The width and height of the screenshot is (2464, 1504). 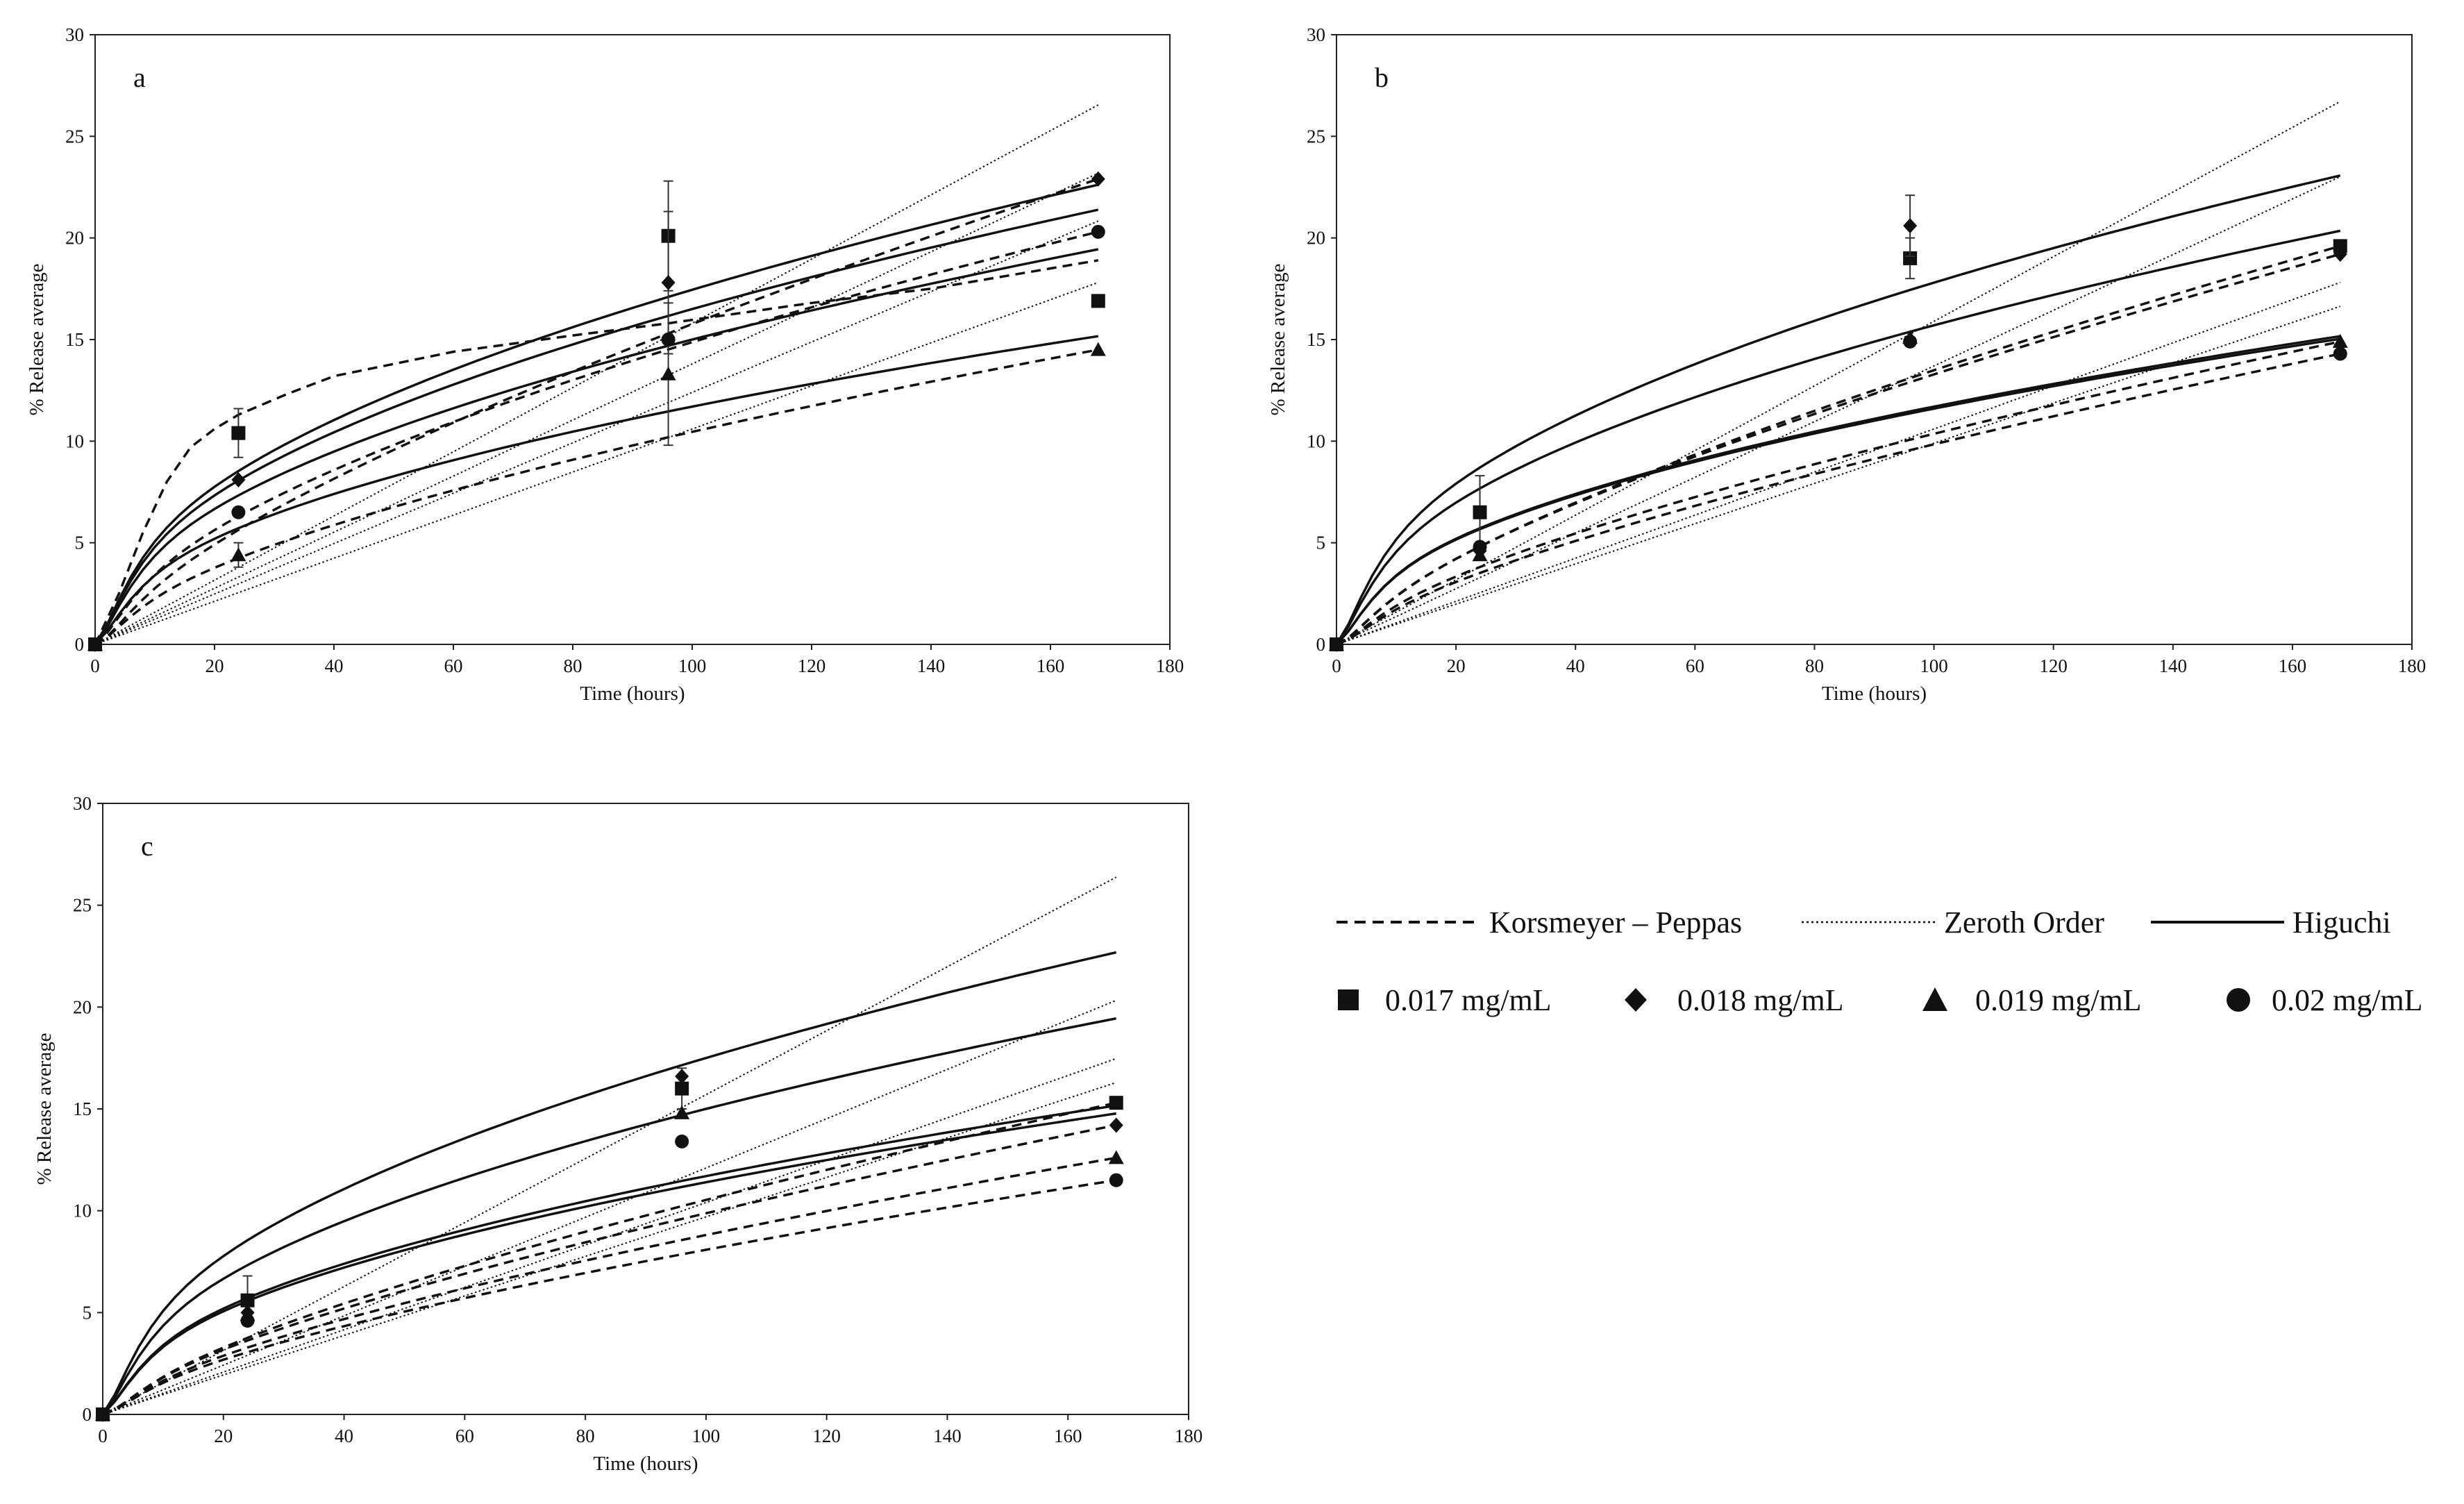 I want to click on legend-label-0-018: 0.018 mg/mL, so click(x=1760, y=1000).